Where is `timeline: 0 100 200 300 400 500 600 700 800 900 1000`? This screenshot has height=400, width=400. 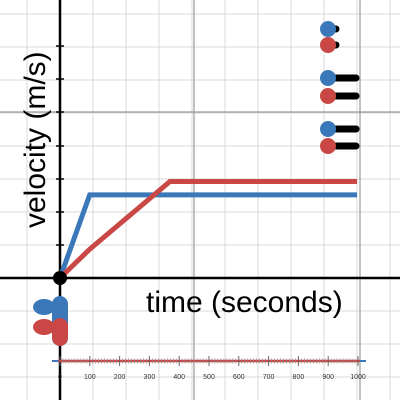 timeline: 0 100 200 300 400 500 600 700 800 900 1000 is located at coordinates (209, 368).